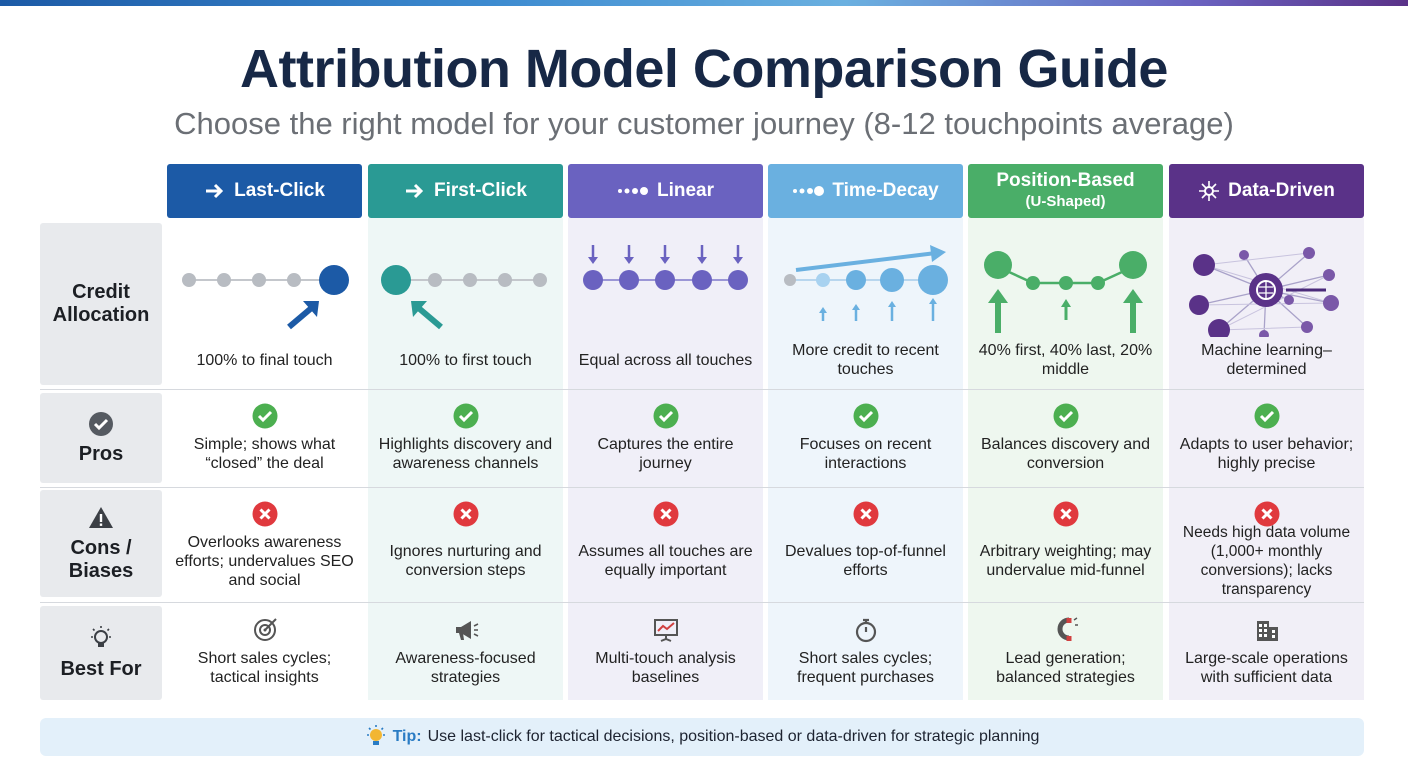 The image size is (1408, 768). I want to click on column-name: First-Click, so click(480, 190).